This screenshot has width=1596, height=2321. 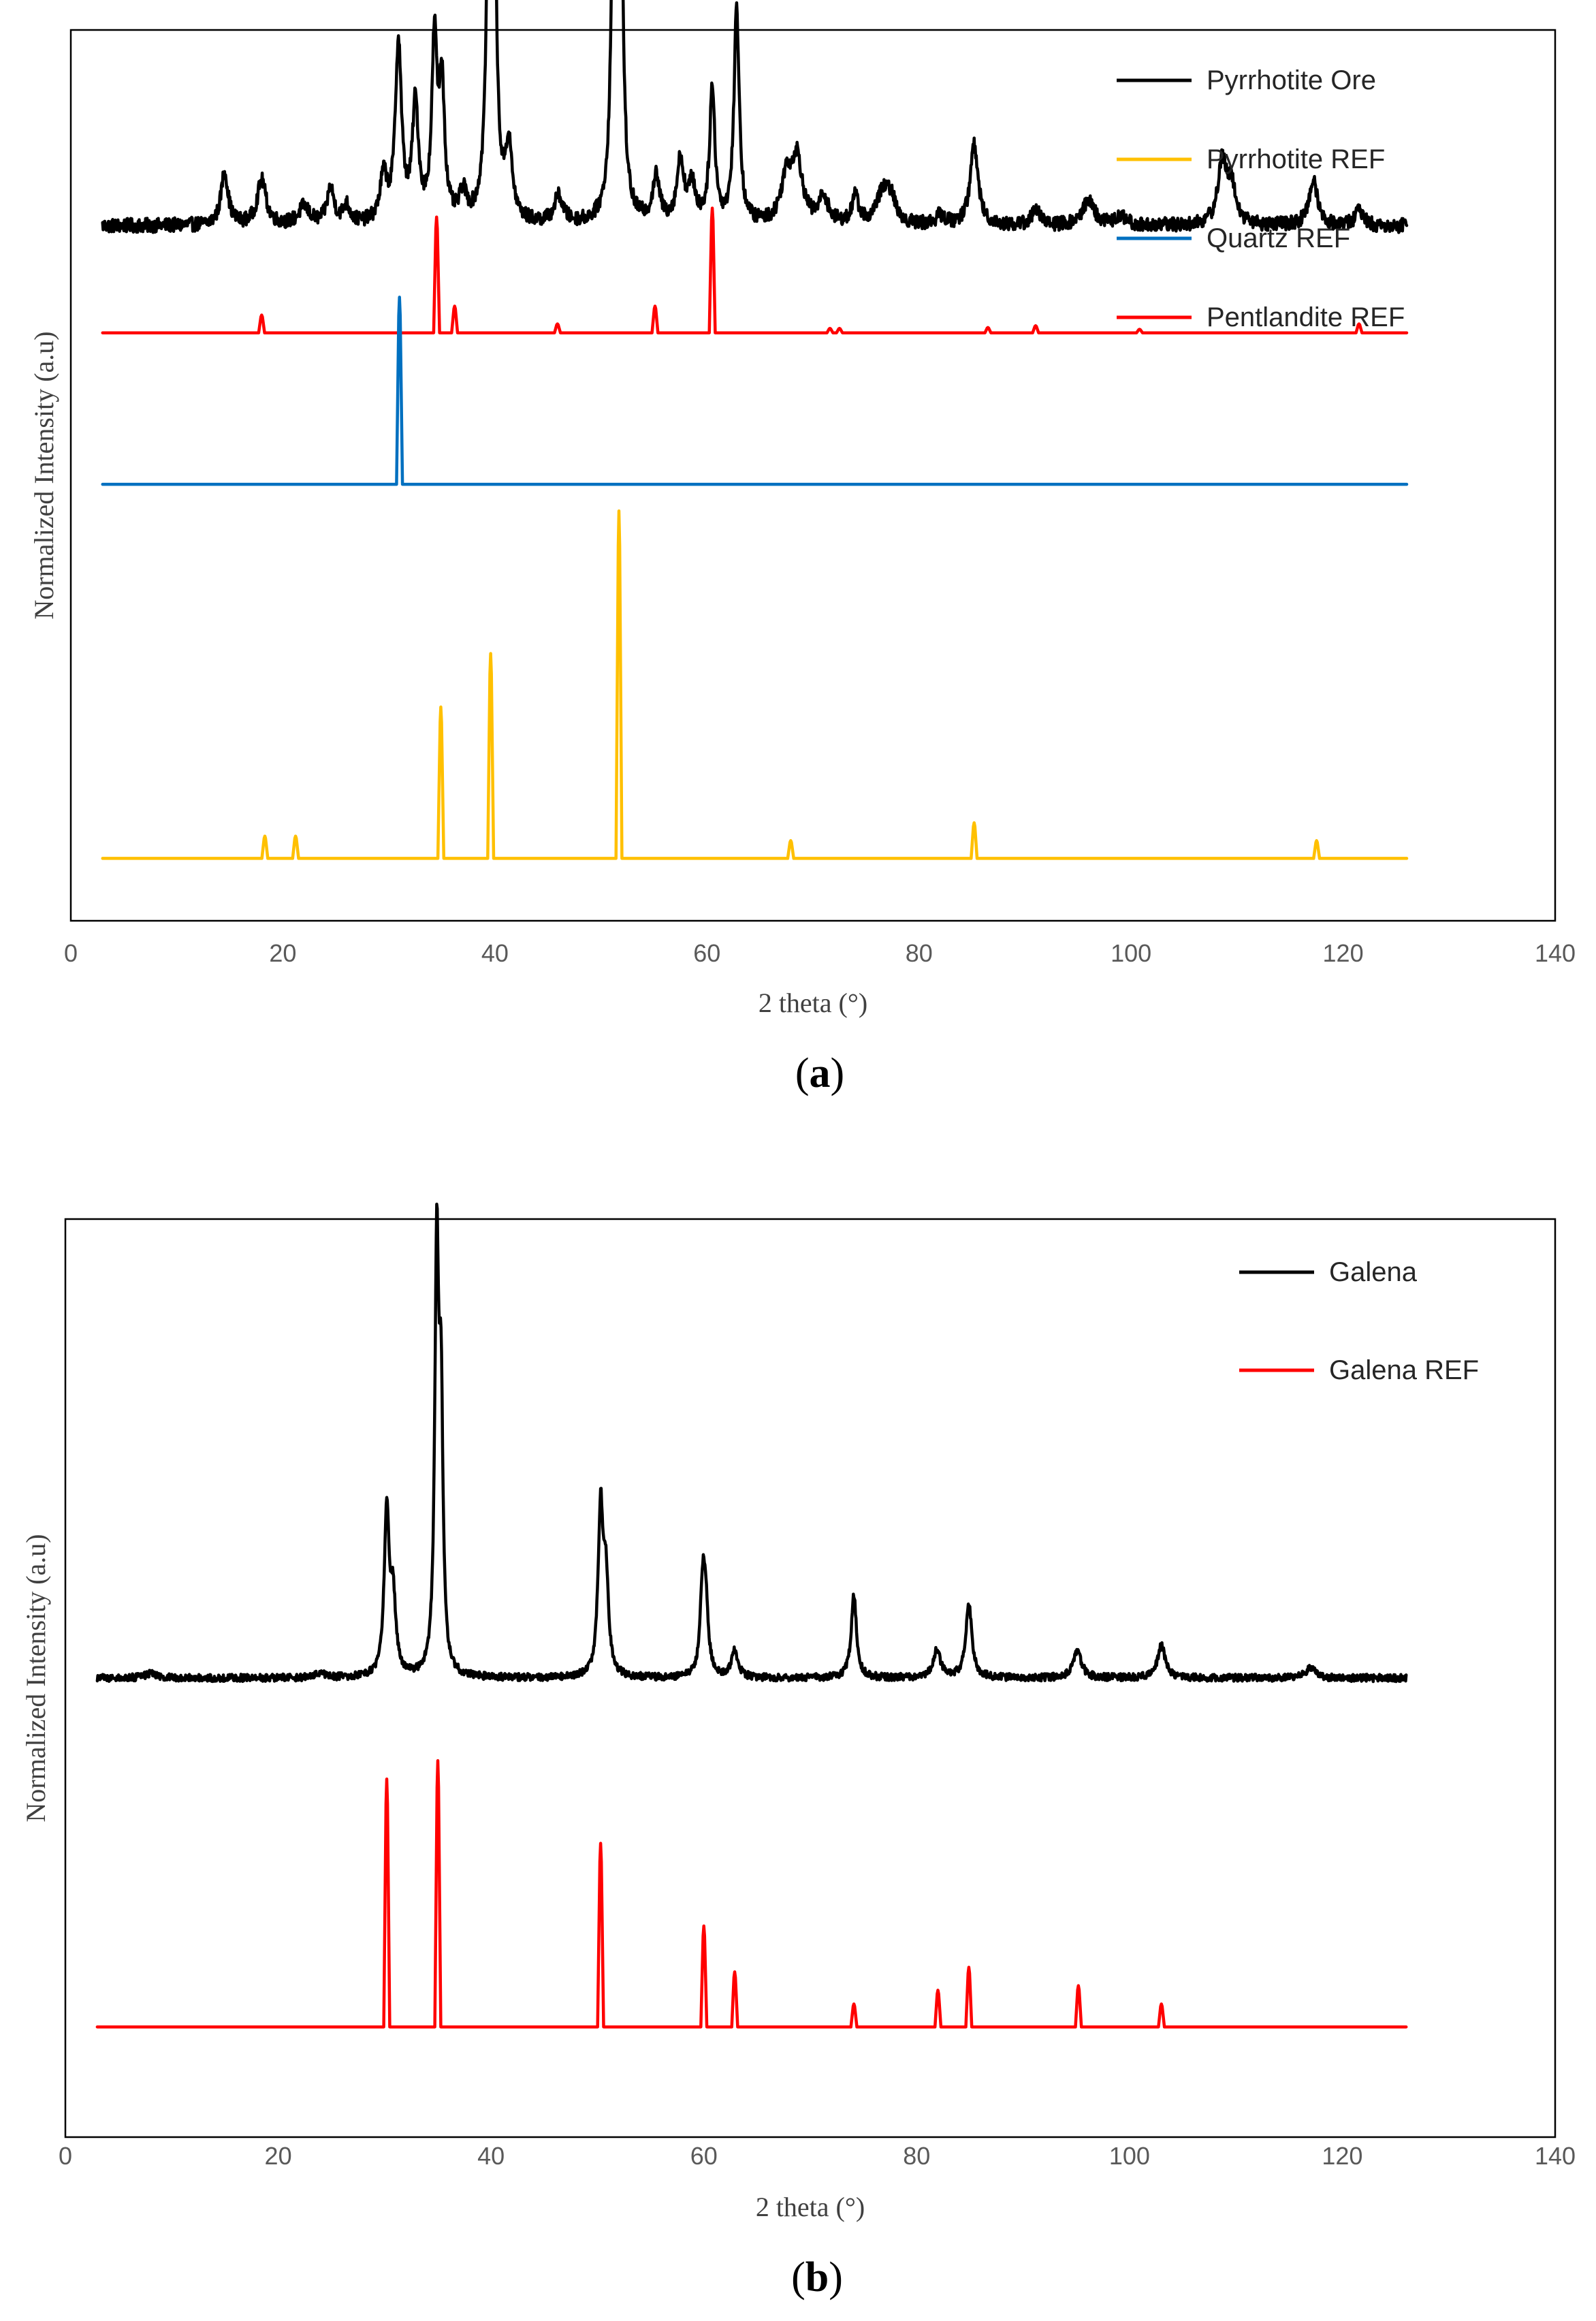 What do you see at coordinates (1373, 1272) in the screenshot?
I see `legend-label-galena: Galena` at bounding box center [1373, 1272].